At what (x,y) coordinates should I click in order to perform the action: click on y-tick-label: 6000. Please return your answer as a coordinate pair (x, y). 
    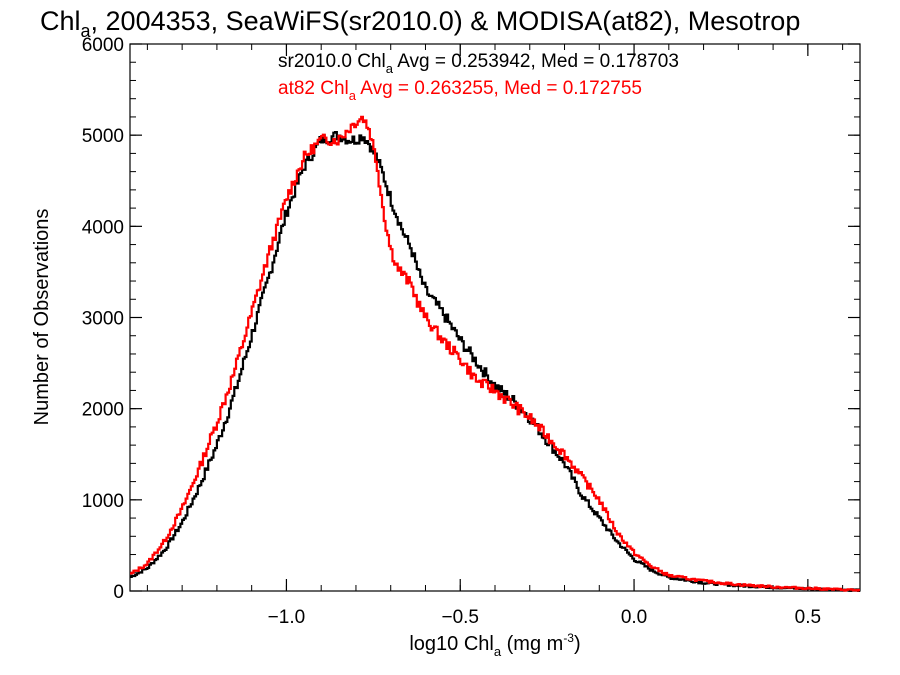
    Looking at the image, I should click on (103, 45).